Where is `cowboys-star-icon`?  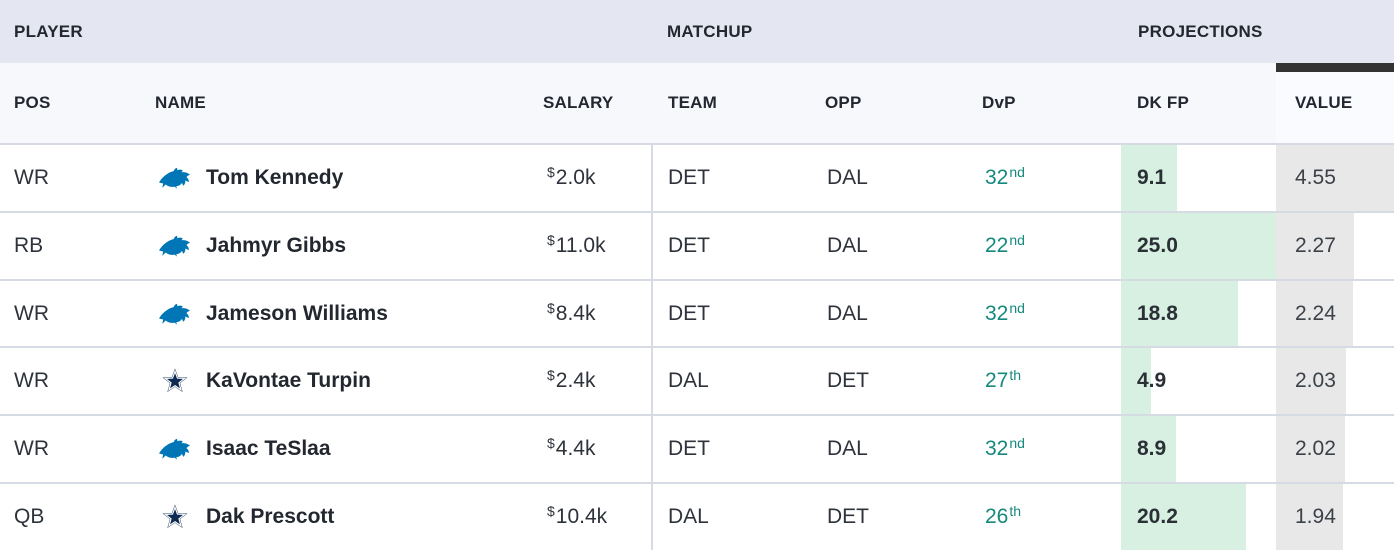
cowboys-star-icon is located at coordinates (175, 380).